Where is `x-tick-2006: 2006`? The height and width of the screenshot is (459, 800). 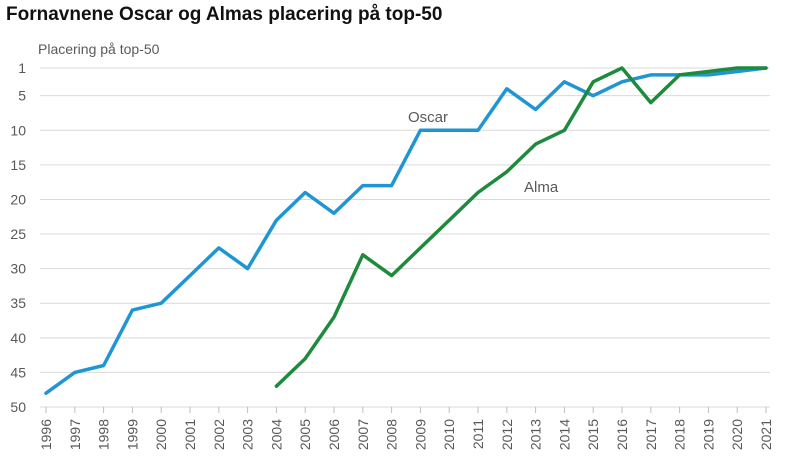 x-tick-2006: 2006 is located at coordinates (334, 434).